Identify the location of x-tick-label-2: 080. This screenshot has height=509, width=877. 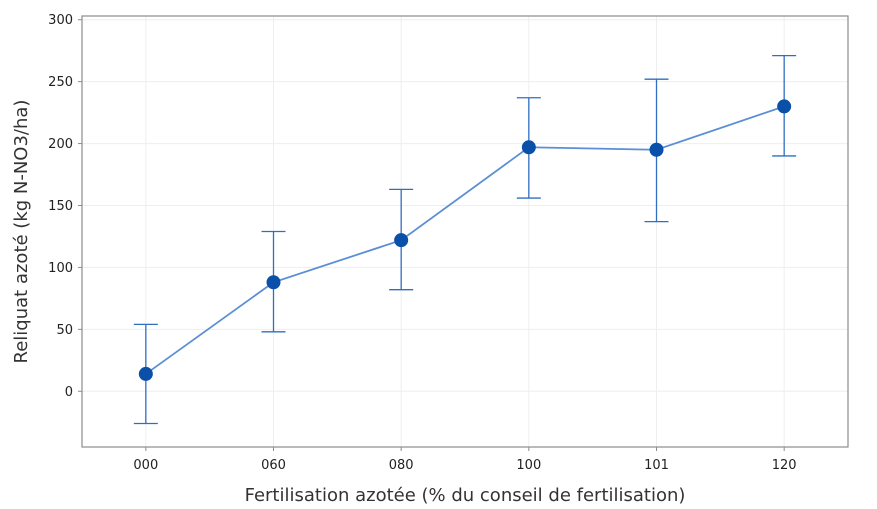
(401, 465).